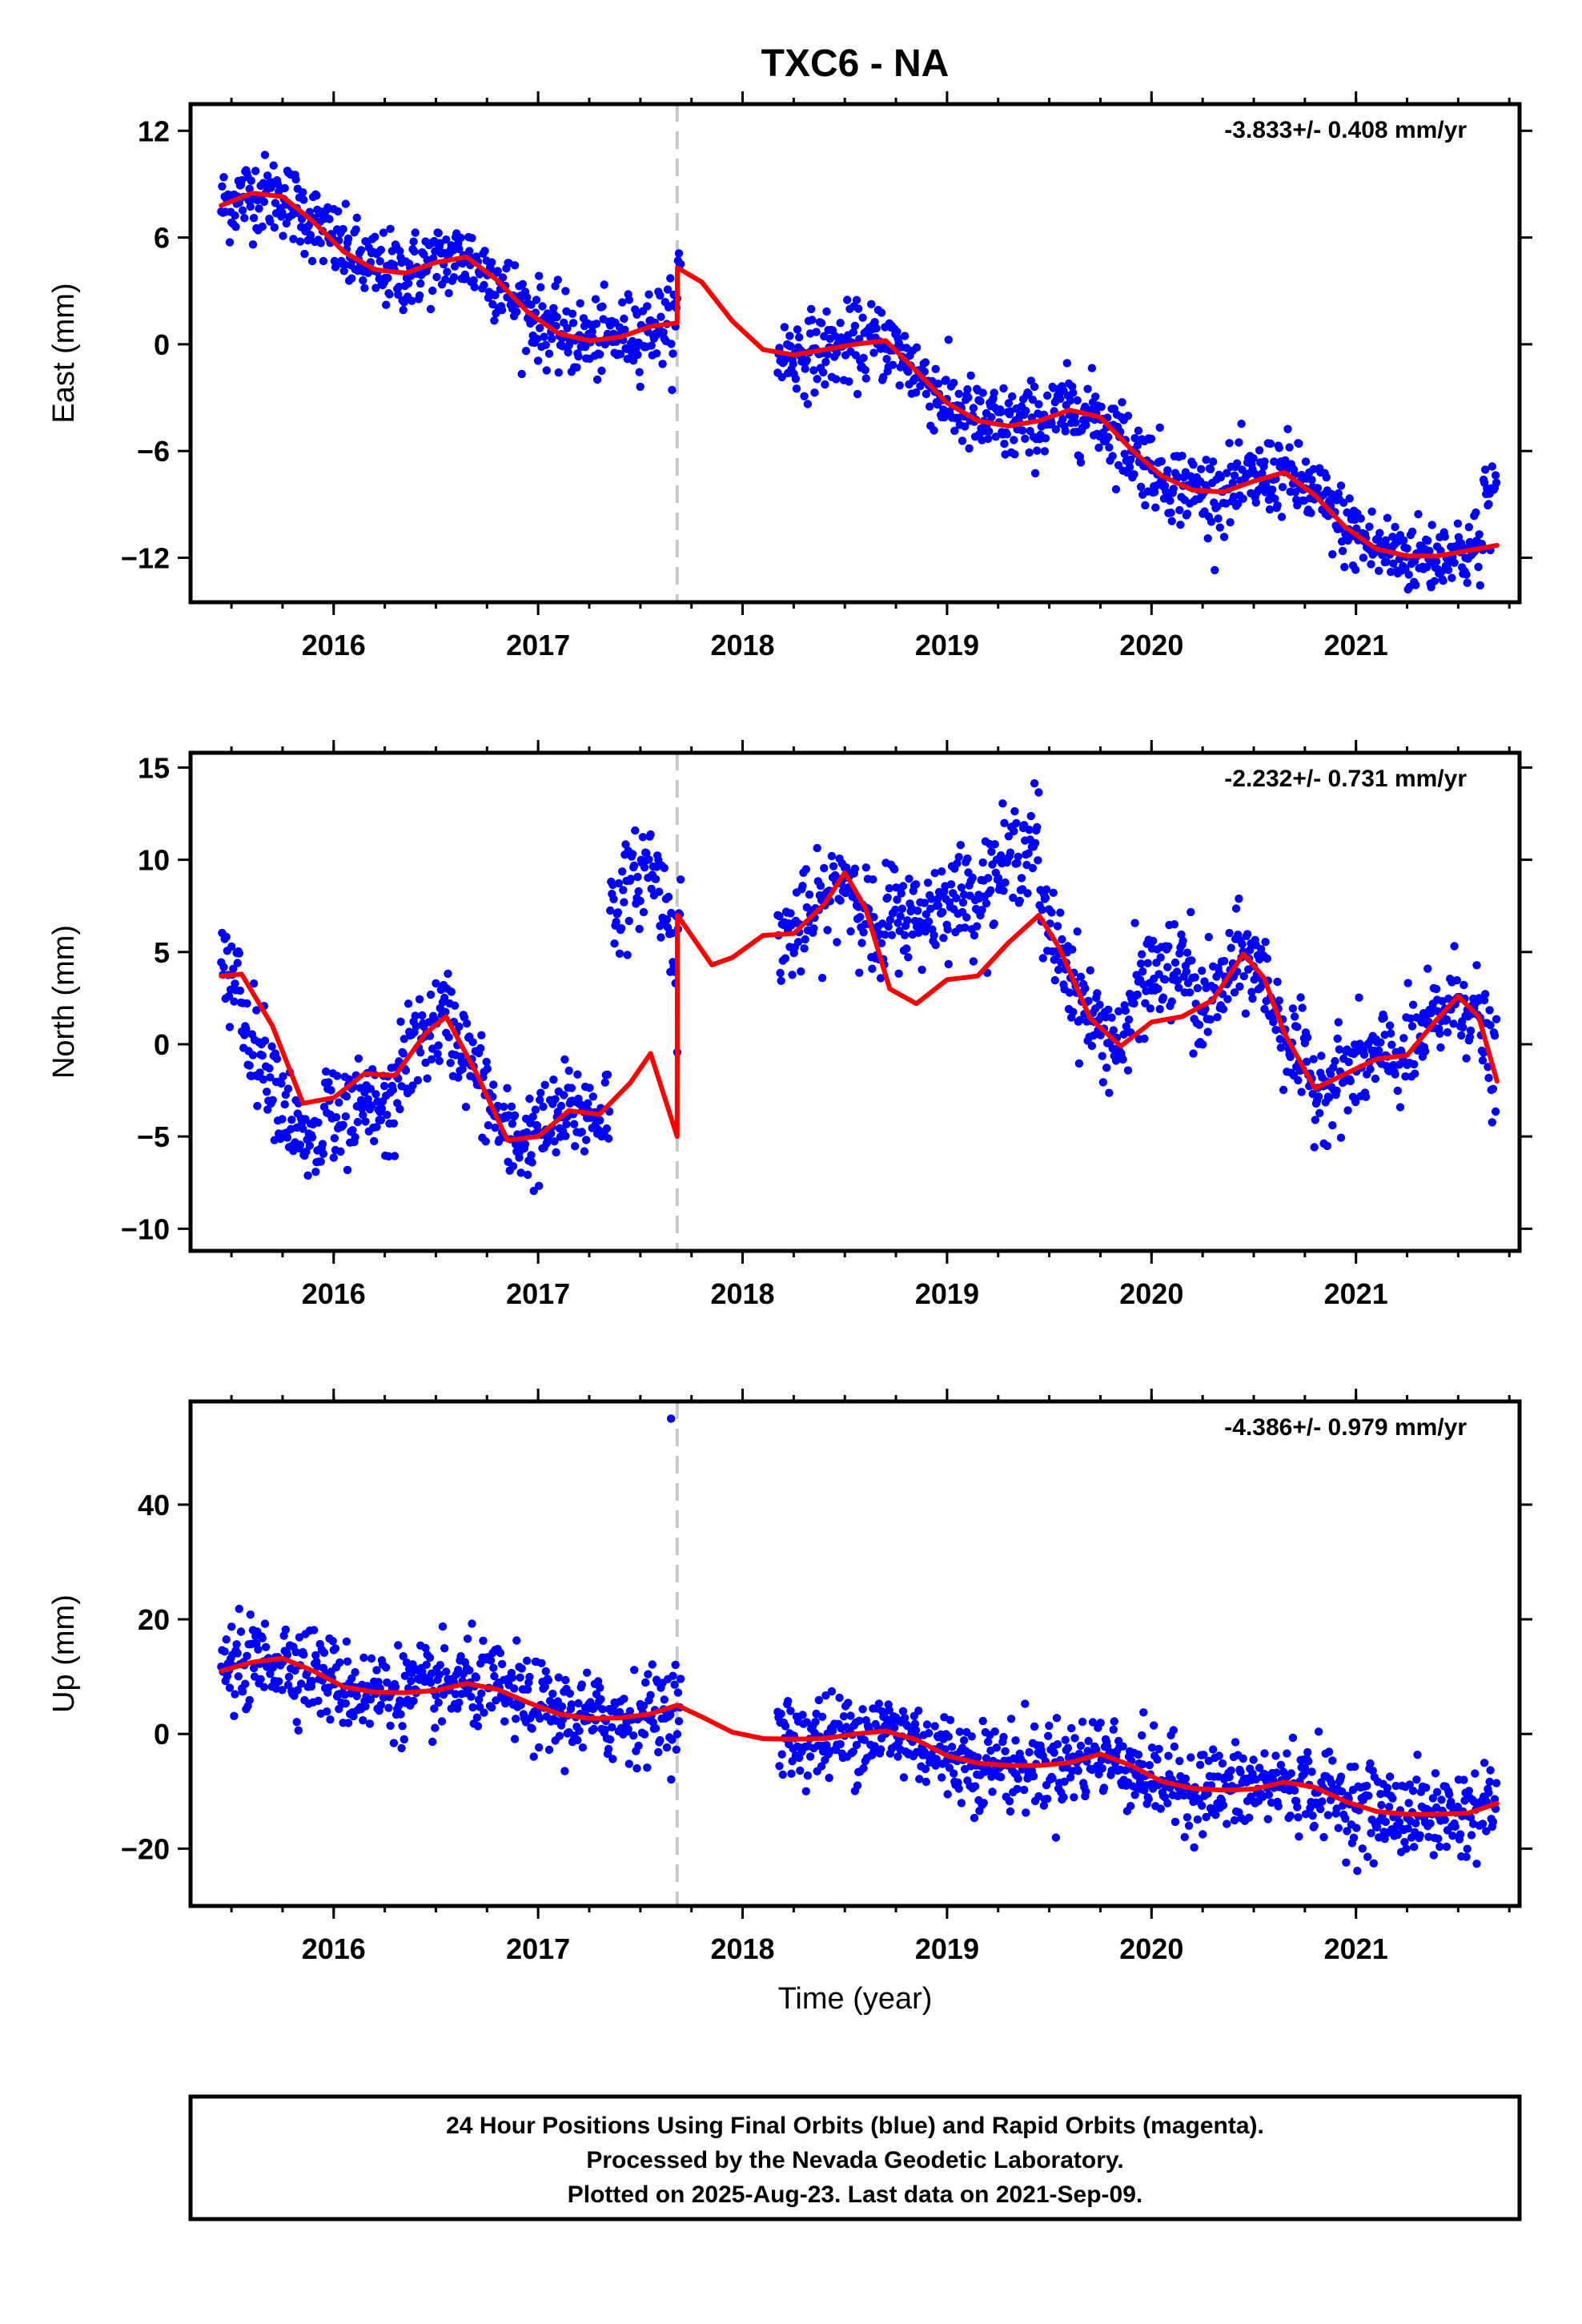 This screenshot has height=2324, width=1582. What do you see at coordinates (742, 645) in the screenshot?
I see `east-x-tick-label: 2018` at bounding box center [742, 645].